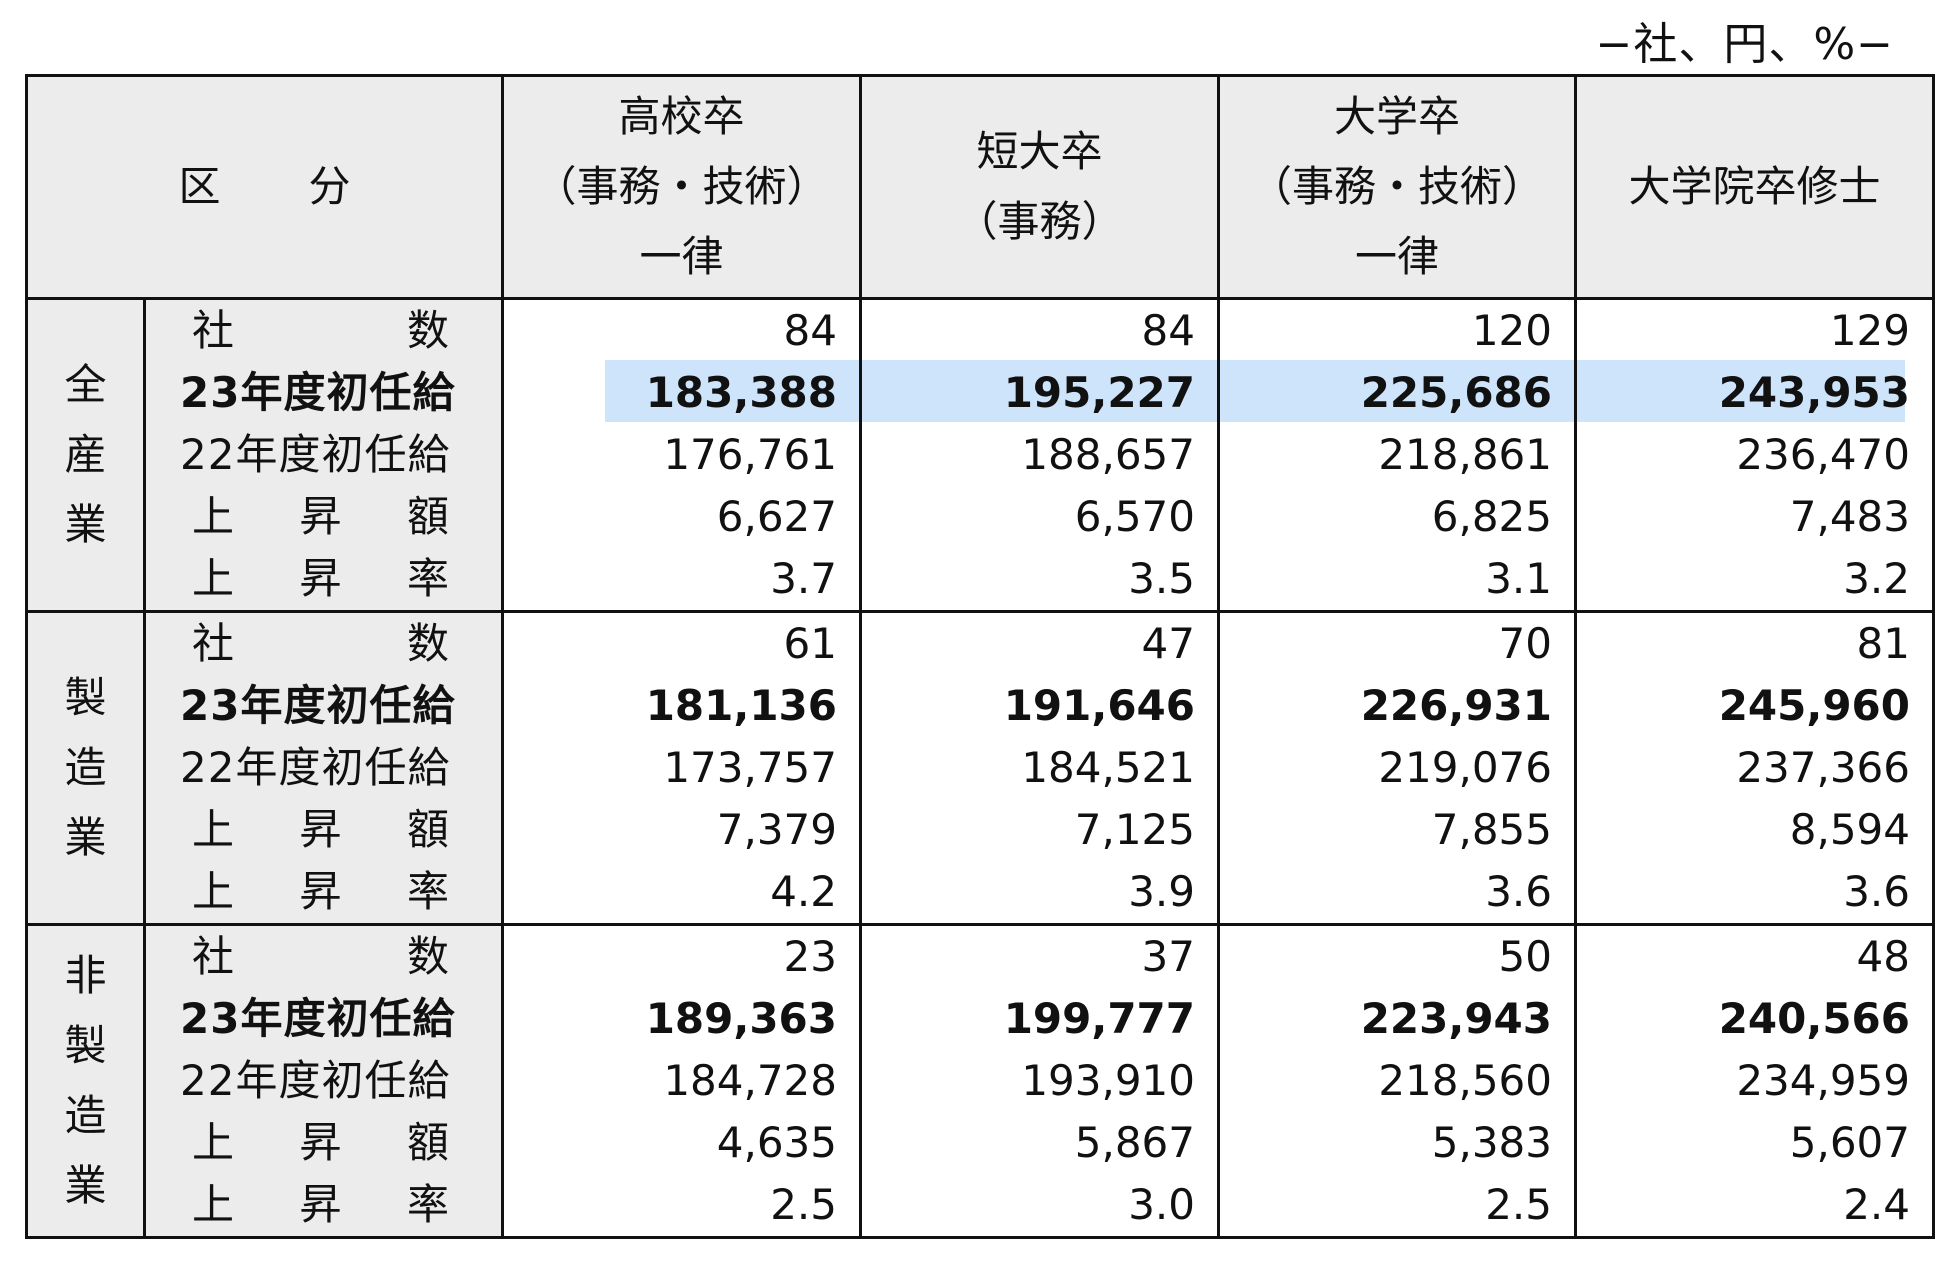 This screenshot has height=1265, width=1950. Describe the element at coordinates (1040, 706) in the screenshot. I see `cell-salary-23: 191,646` at that location.